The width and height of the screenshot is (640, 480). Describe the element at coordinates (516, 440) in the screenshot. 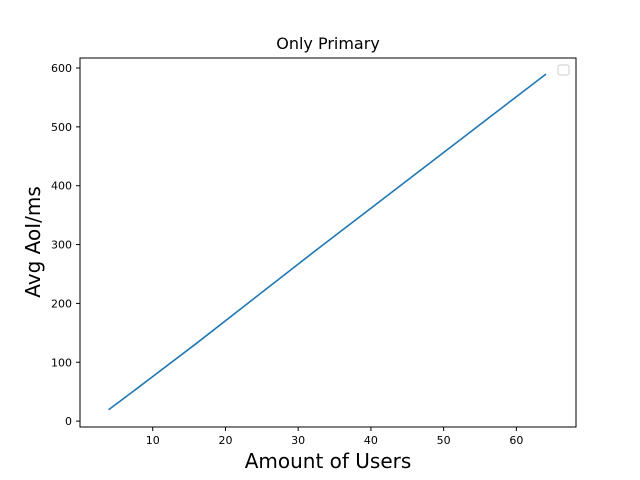

I see `x-tick-label: 60` at that location.